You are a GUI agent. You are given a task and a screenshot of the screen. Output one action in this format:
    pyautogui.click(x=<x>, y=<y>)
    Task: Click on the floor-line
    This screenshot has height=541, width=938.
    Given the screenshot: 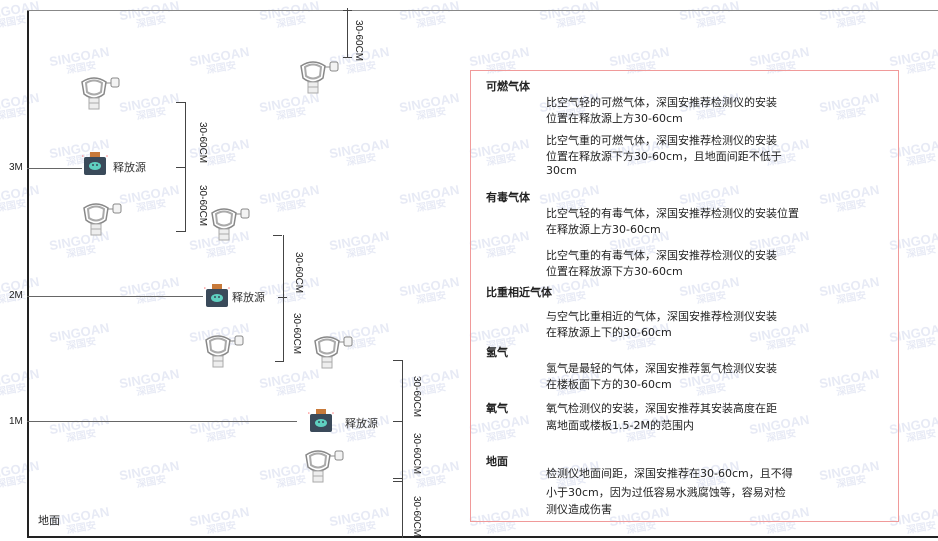 What is the action you would take?
    pyautogui.click(x=482, y=537)
    